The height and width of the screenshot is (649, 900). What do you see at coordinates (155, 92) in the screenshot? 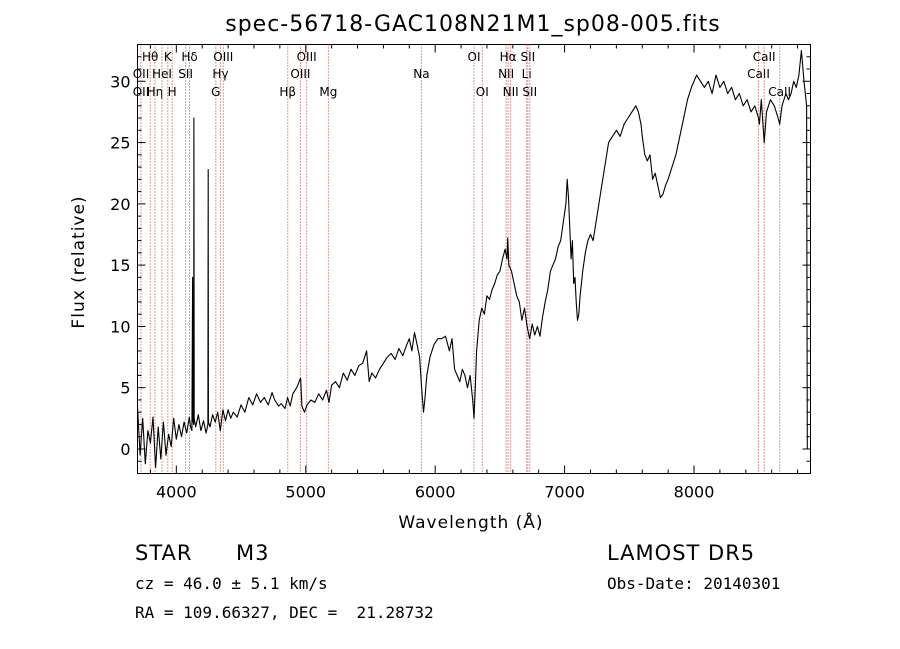
I see `line-marker-label: Hη` at bounding box center [155, 92].